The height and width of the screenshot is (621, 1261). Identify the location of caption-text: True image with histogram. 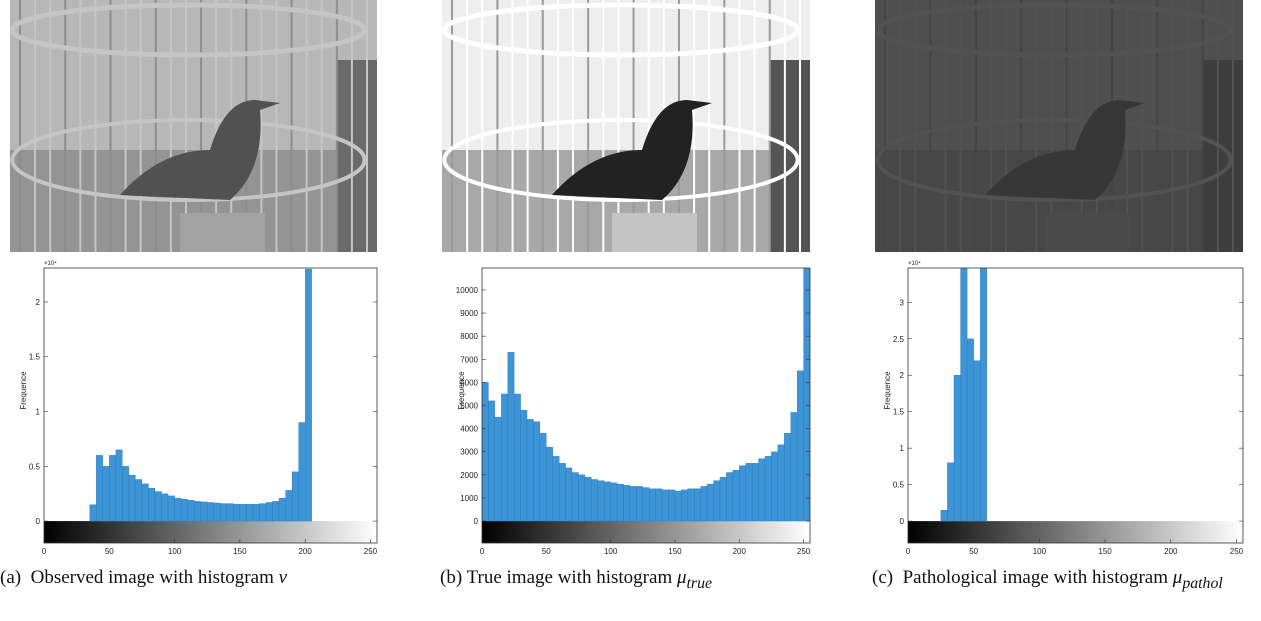
(569, 577).